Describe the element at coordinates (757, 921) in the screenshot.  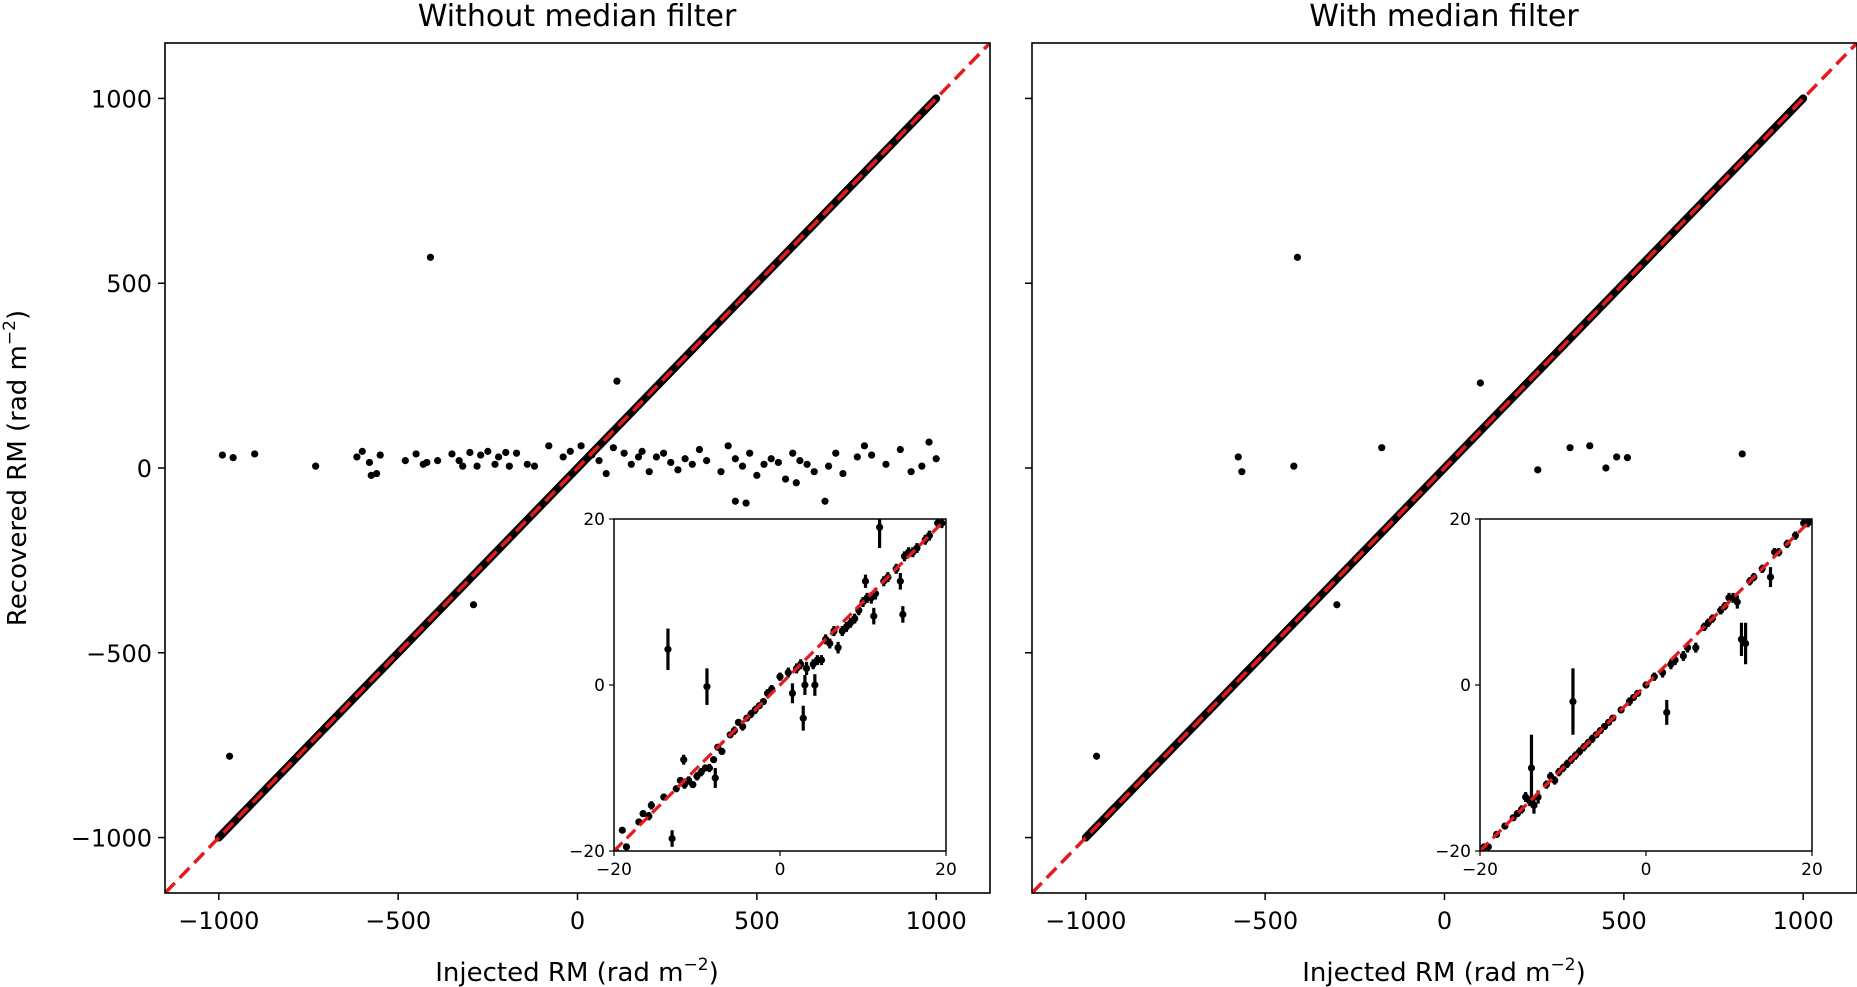
I see `left-x-tick-label-3: 500` at that location.